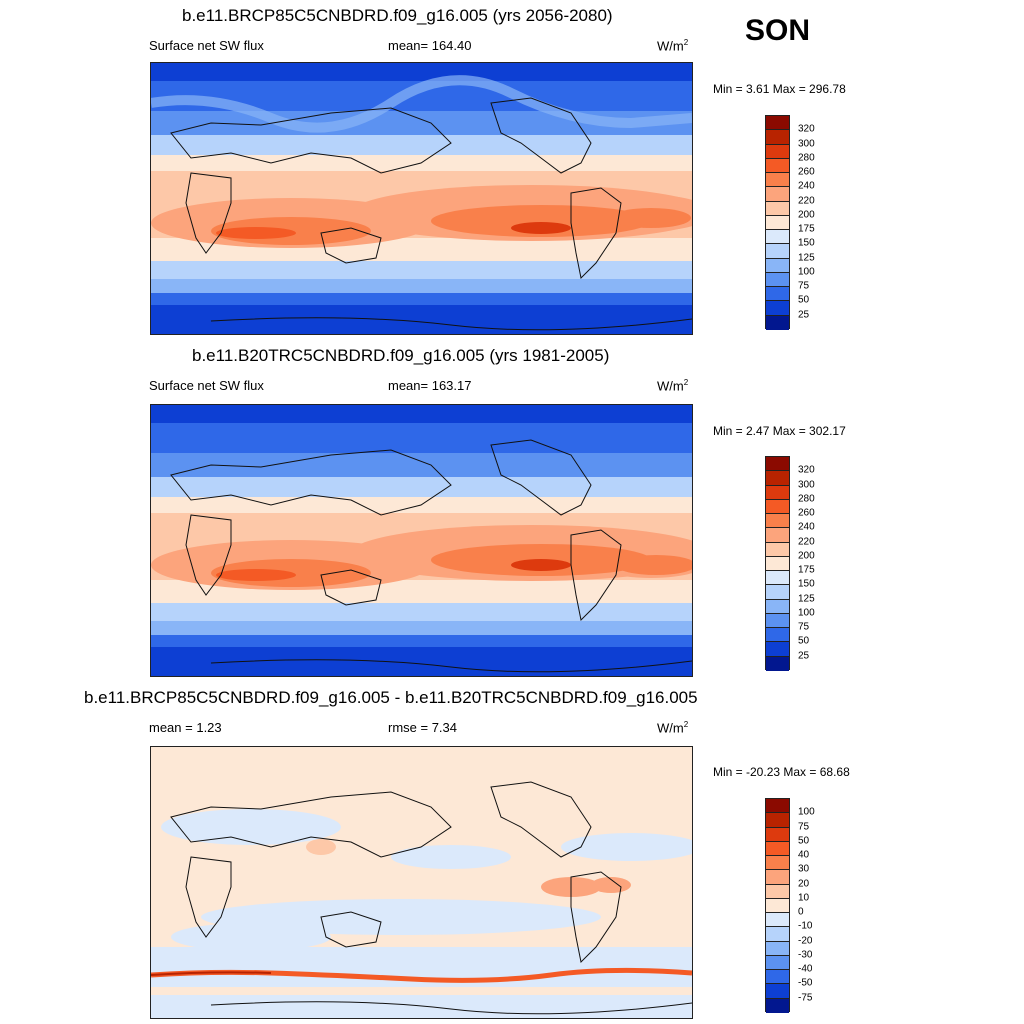 This screenshot has width=1024, height=1024. I want to click on panel3-map, so click(421, 882).